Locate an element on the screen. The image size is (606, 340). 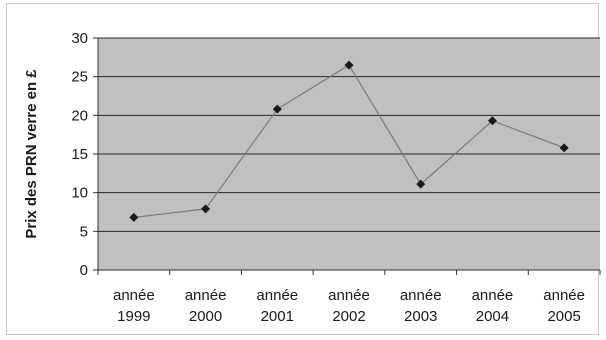
x-tick-label: année 2001 is located at coordinates (277, 306).